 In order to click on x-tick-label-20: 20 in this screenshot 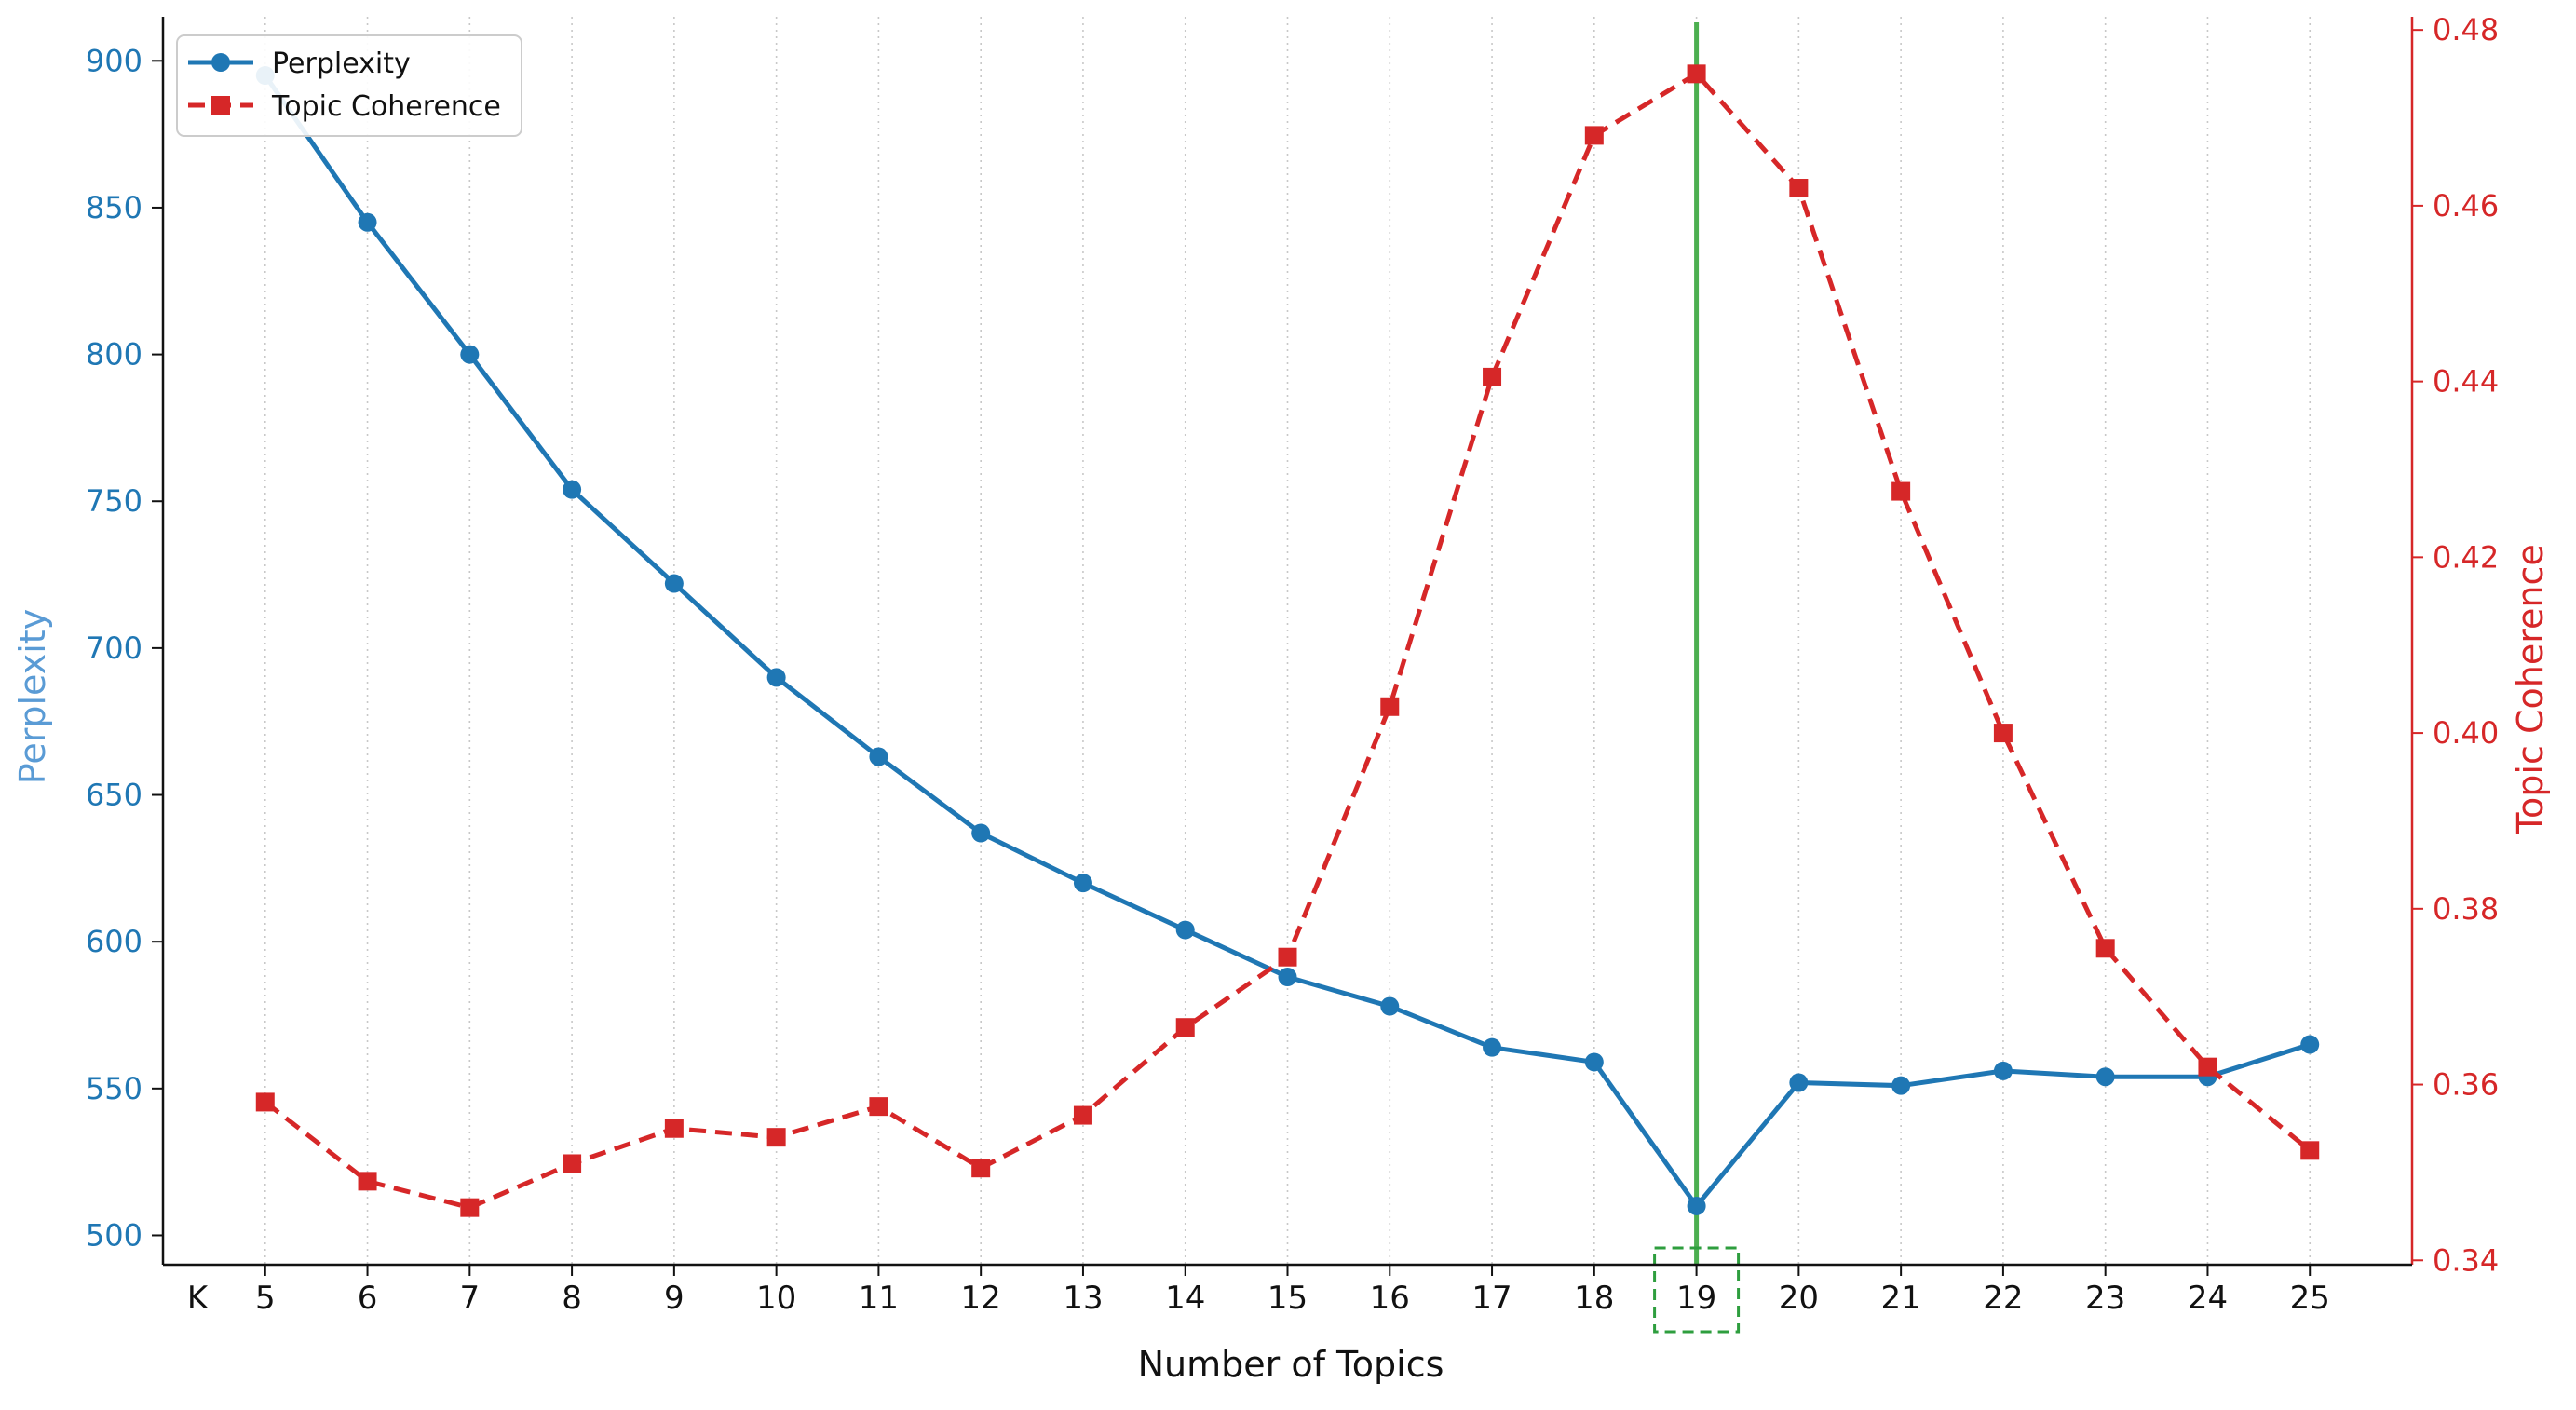, I will do `click(1799, 1299)`.